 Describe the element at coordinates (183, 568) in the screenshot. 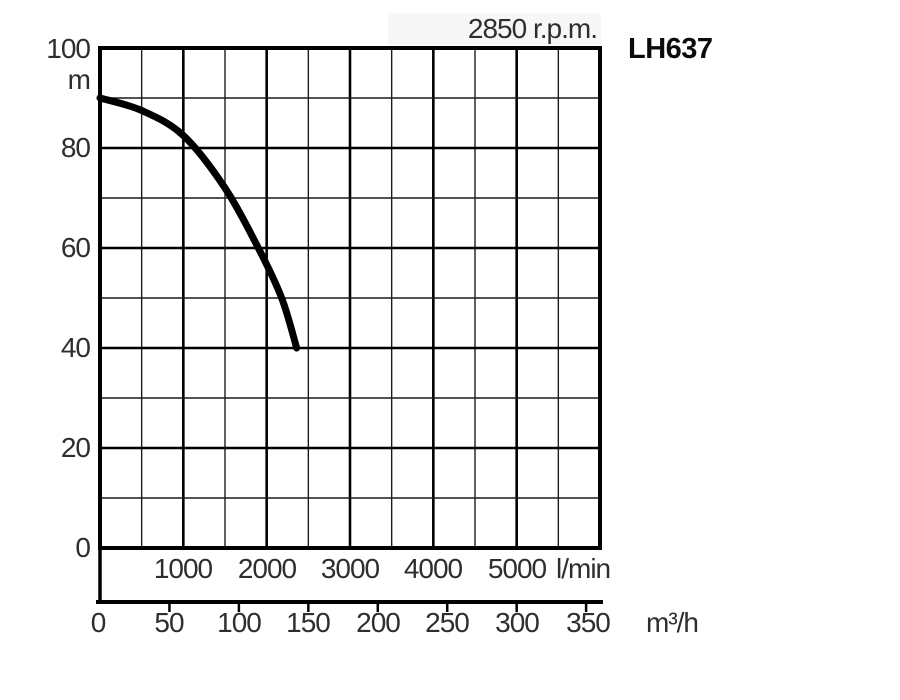

I see `lmin-tick-1000: 1000` at that location.